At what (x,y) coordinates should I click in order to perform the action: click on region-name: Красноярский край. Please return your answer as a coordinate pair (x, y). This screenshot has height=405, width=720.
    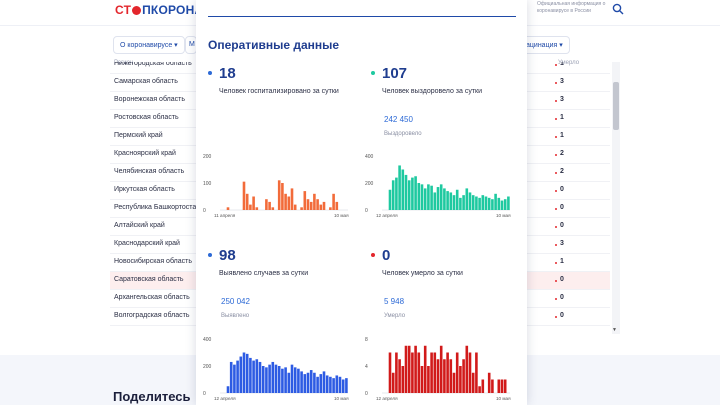
    Looking at the image, I should click on (145, 153).